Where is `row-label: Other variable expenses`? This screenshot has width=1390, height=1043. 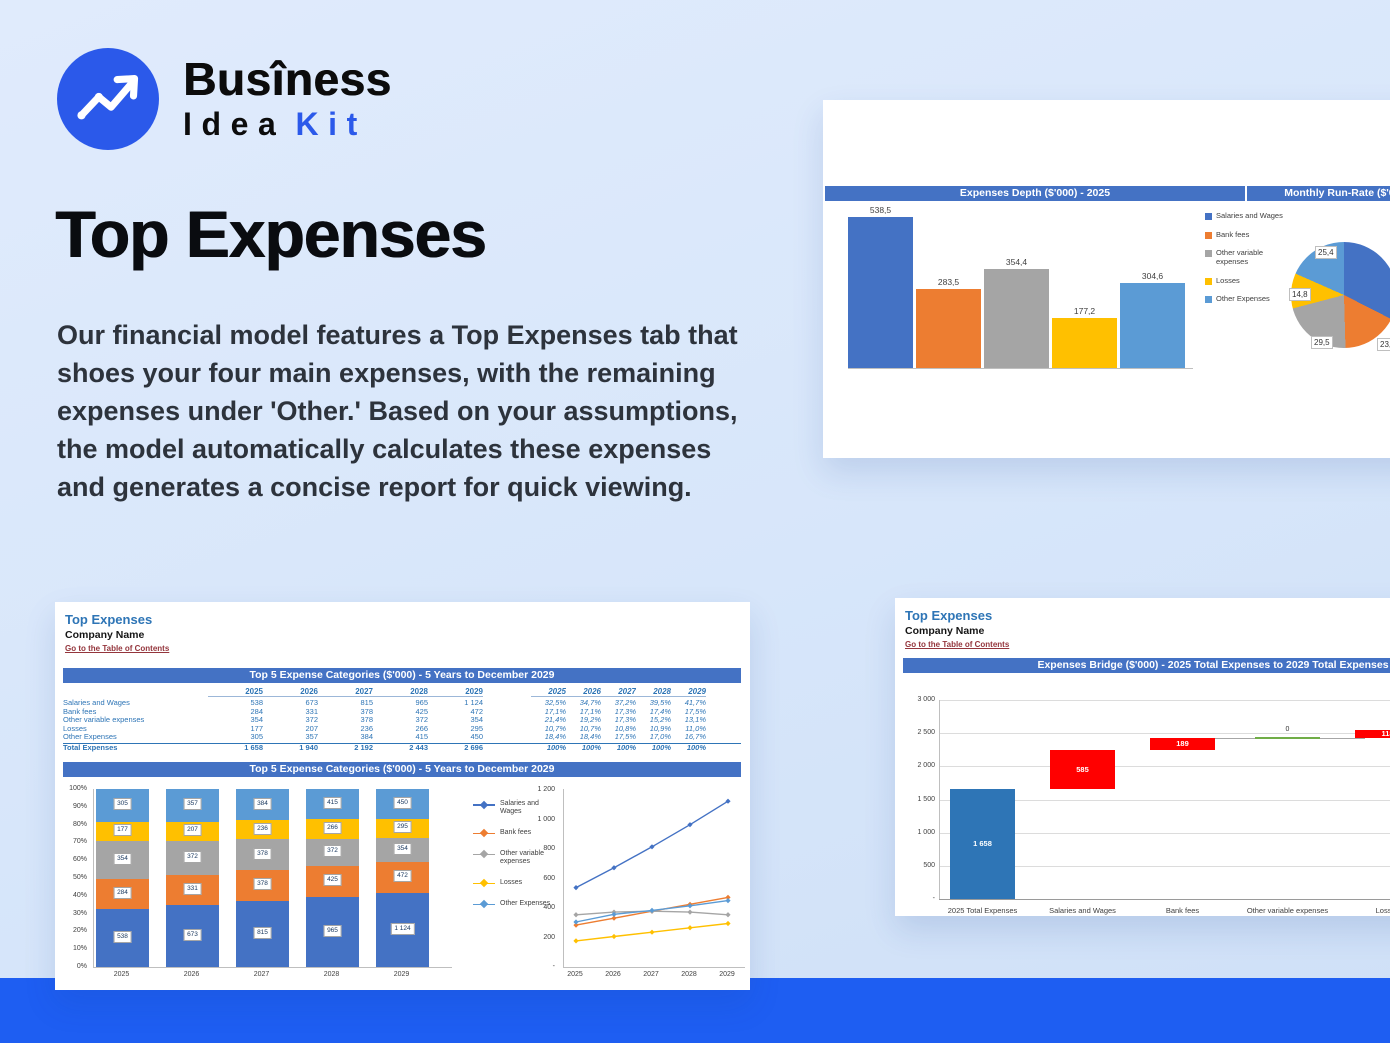 row-label: Other variable expenses is located at coordinates (104, 720).